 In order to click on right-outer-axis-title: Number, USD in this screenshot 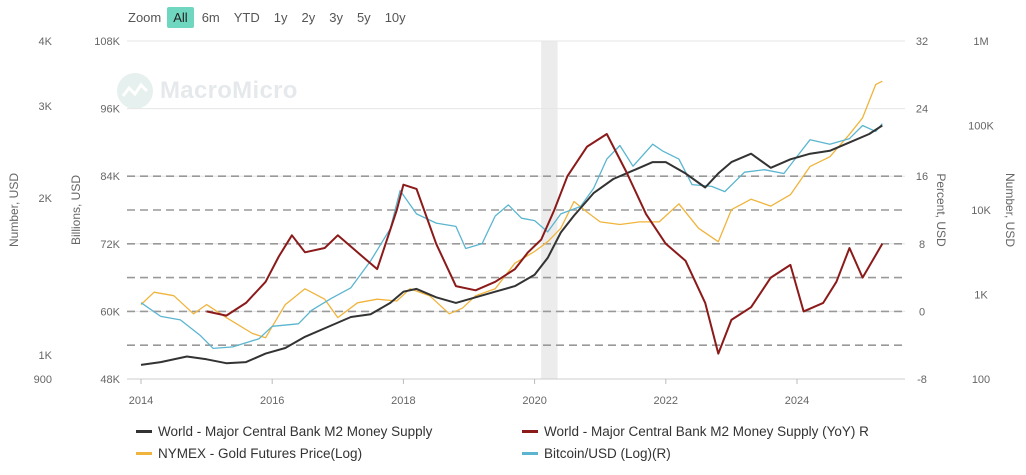, I will do `click(1010, 210)`.